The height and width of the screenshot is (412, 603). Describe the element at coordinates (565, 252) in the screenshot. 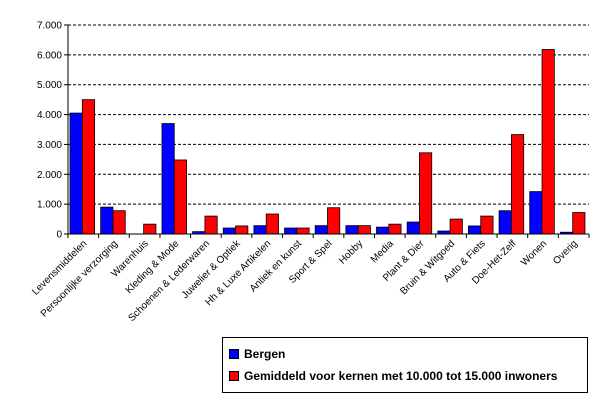

I see `x-category-label: Overig` at that location.